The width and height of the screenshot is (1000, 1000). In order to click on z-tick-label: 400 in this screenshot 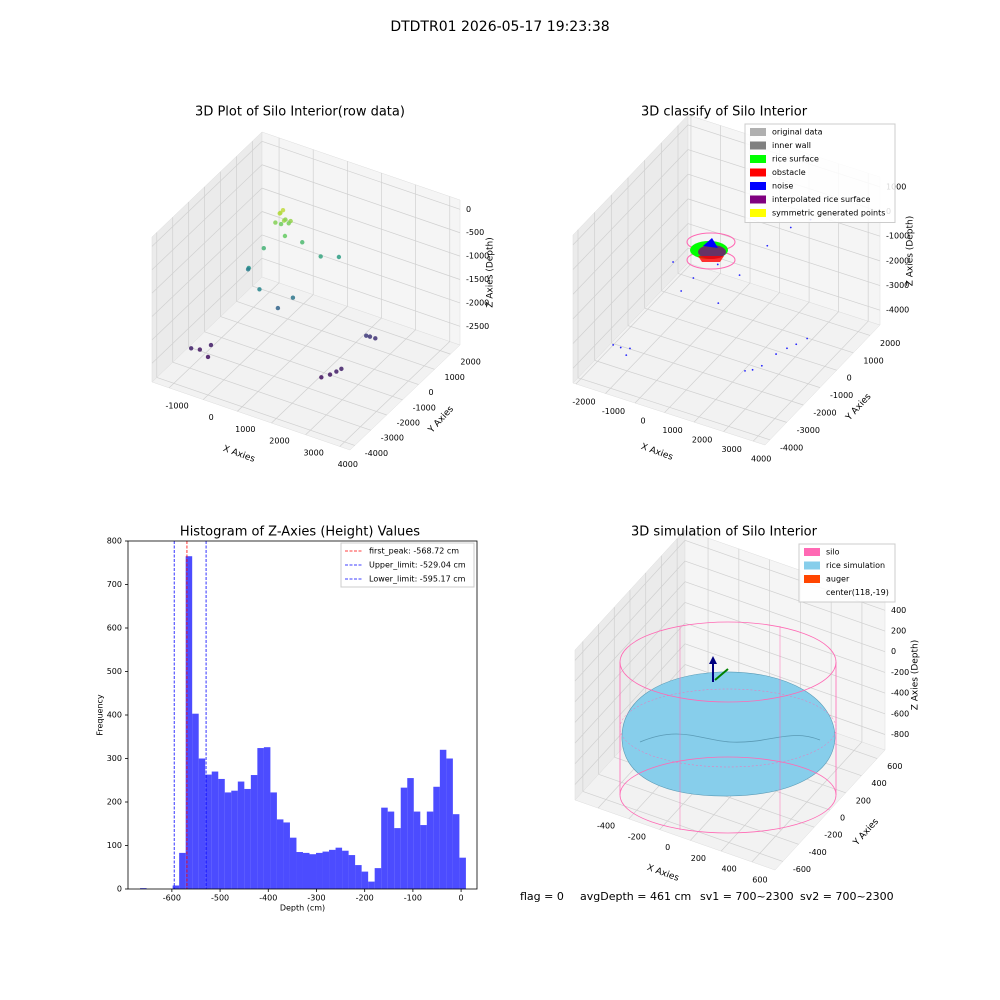, I will do `click(898, 610)`.